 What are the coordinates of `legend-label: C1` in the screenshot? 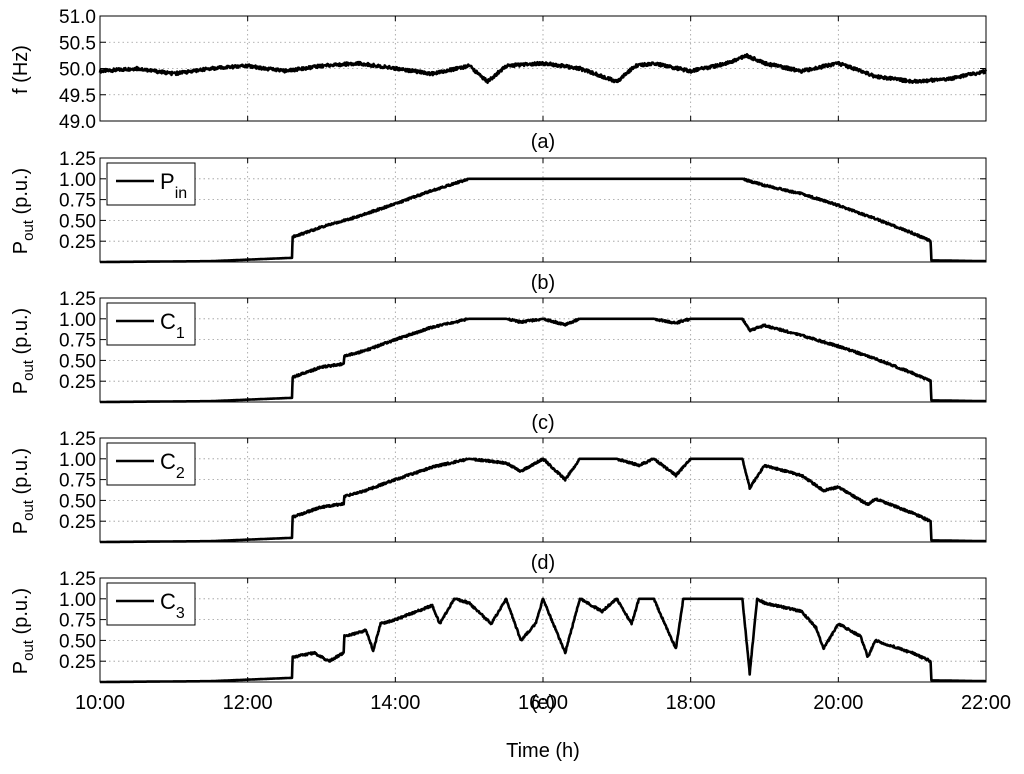 It's located at (172, 325).